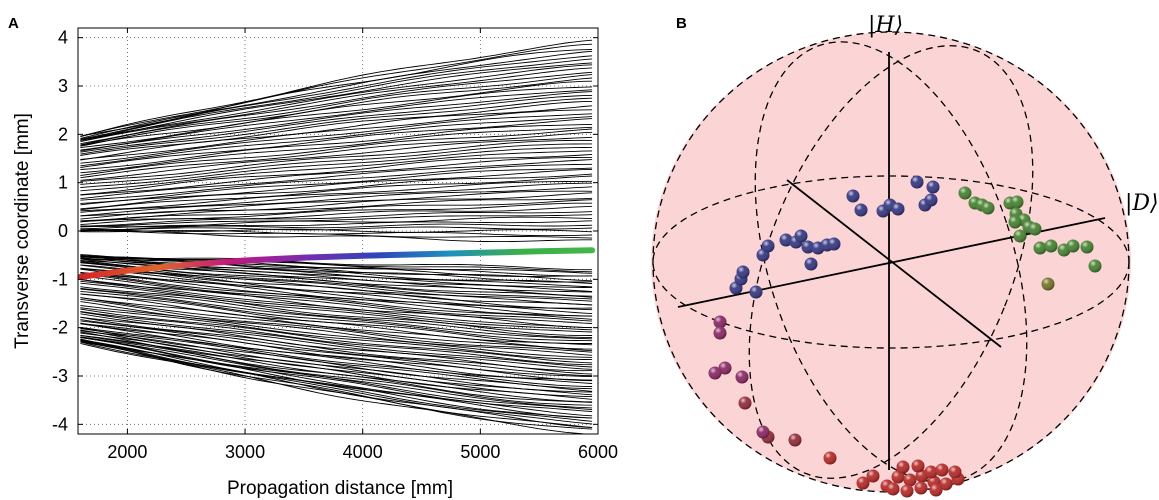 This screenshot has width=1159, height=500. What do you see at coordinates (480, 452) in the screenshot?
I see `x-tick-label: 5000` at bounding box center [480, 452].